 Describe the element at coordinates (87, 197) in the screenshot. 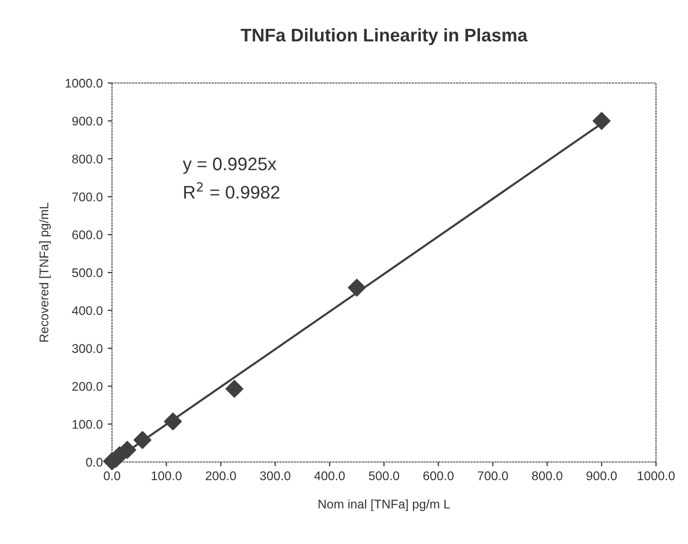

I see `y-tick-label: 700.0` at that location.